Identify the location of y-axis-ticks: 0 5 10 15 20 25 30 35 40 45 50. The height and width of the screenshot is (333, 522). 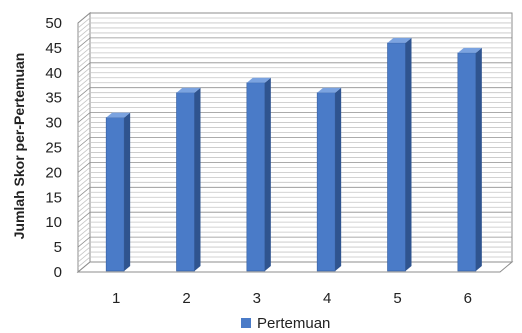
(53, 148).